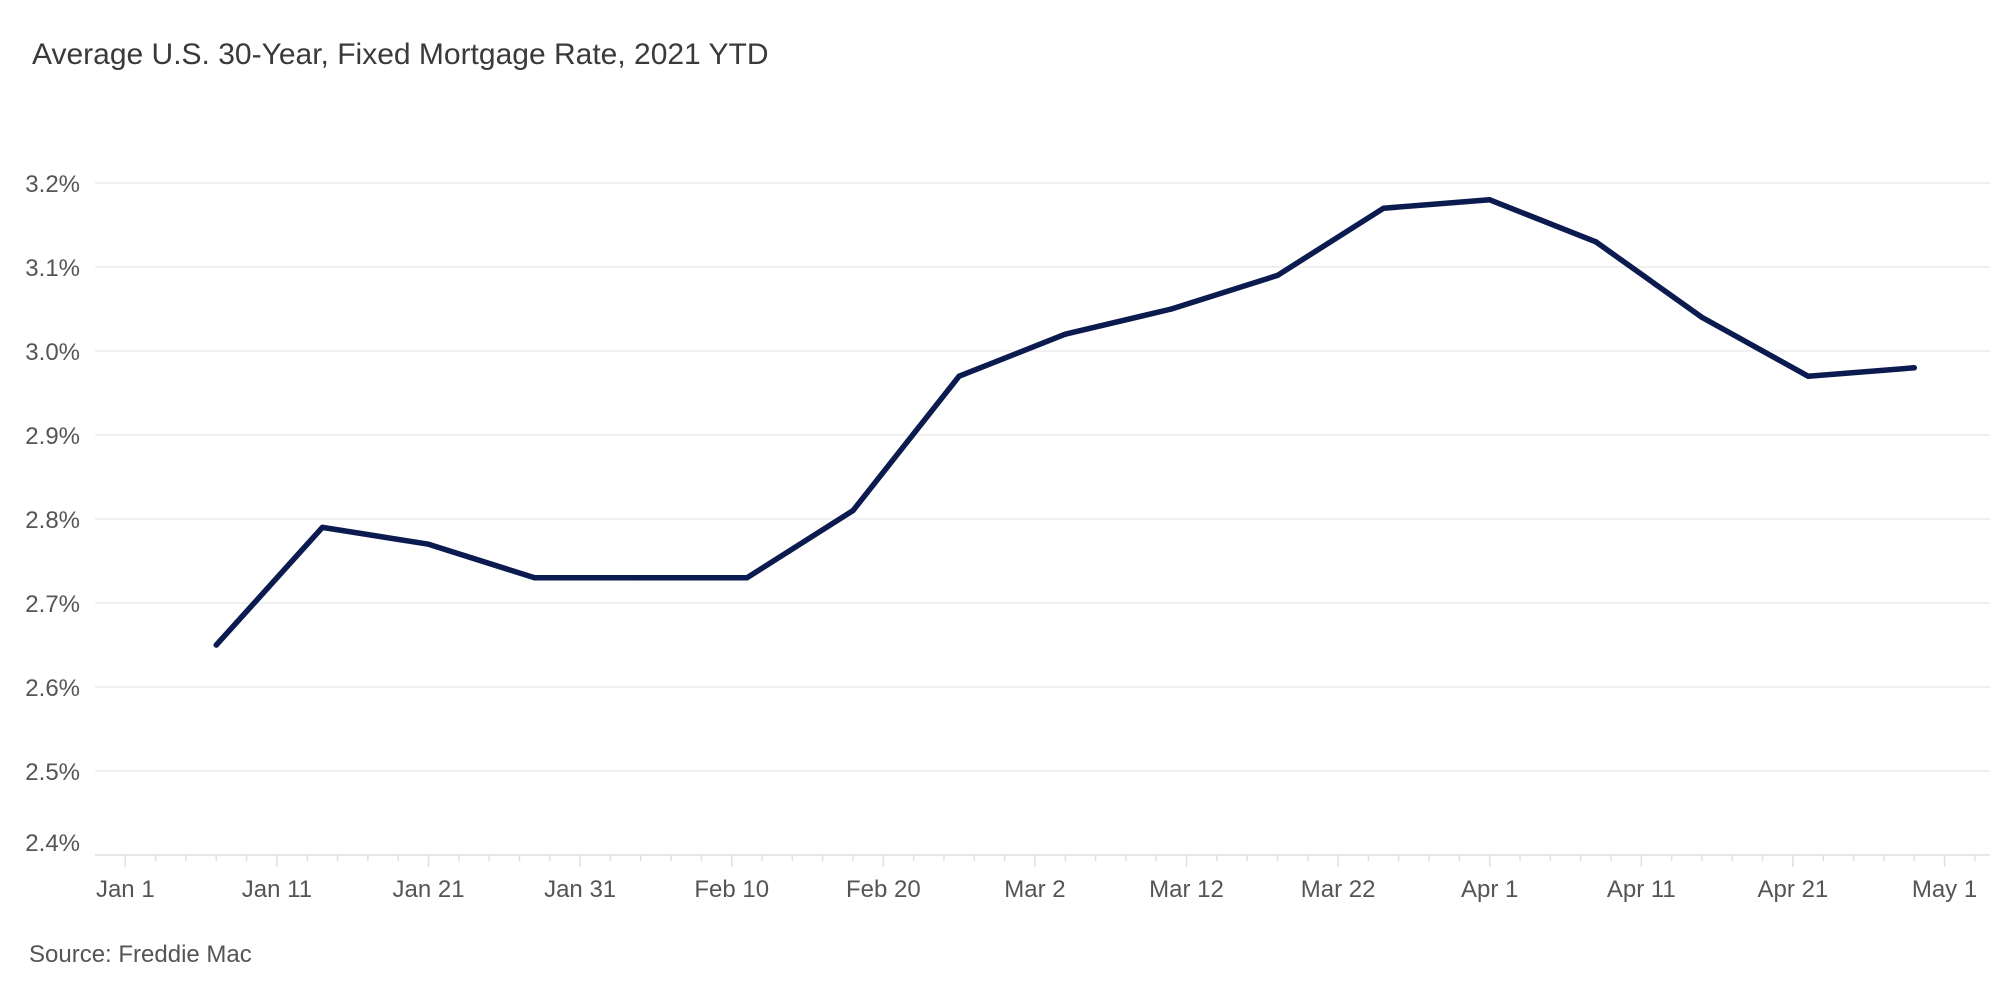 This screenshot has width=2000, height=1000. I want to click on x-tick-label: Apr 21, so click(1793, 889).